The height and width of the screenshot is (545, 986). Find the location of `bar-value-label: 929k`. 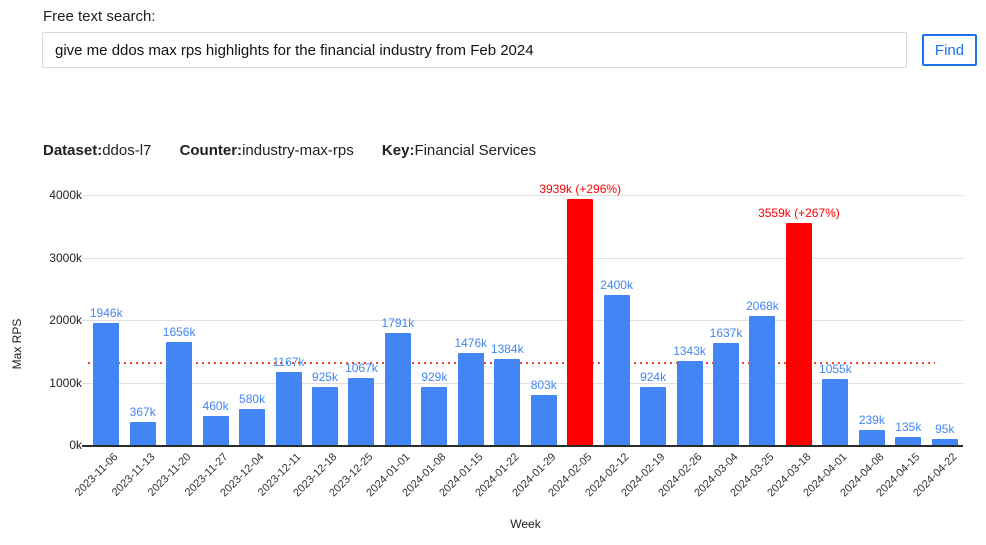

bar-value-label: 929k is located at coordinates (434, 376).